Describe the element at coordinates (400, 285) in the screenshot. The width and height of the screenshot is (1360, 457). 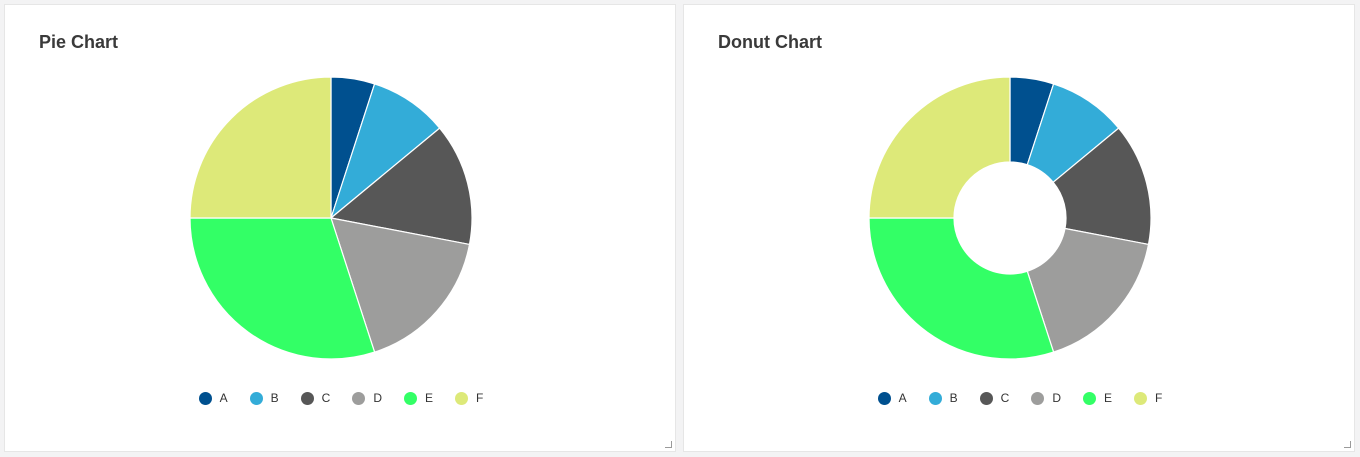
I see `pie-slice-d` at that location.